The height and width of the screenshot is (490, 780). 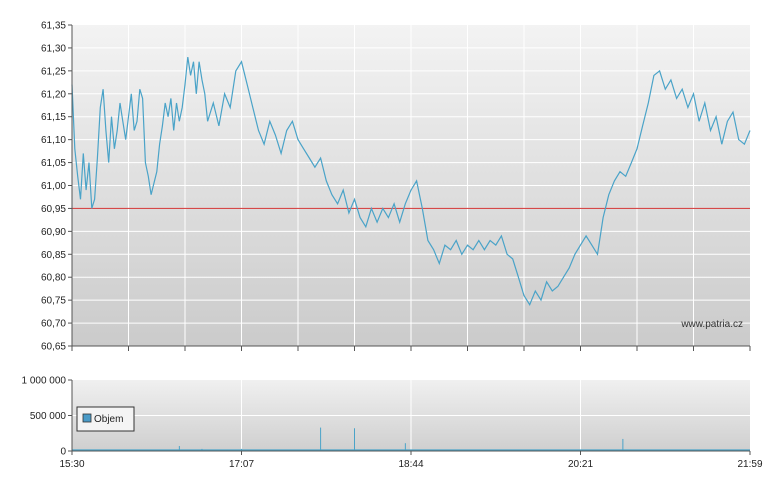 What do you see at coordinates (53, 278) in the screenshot?
I see `price-y-tick-label: 60,80` at bounding box center [53, 278].